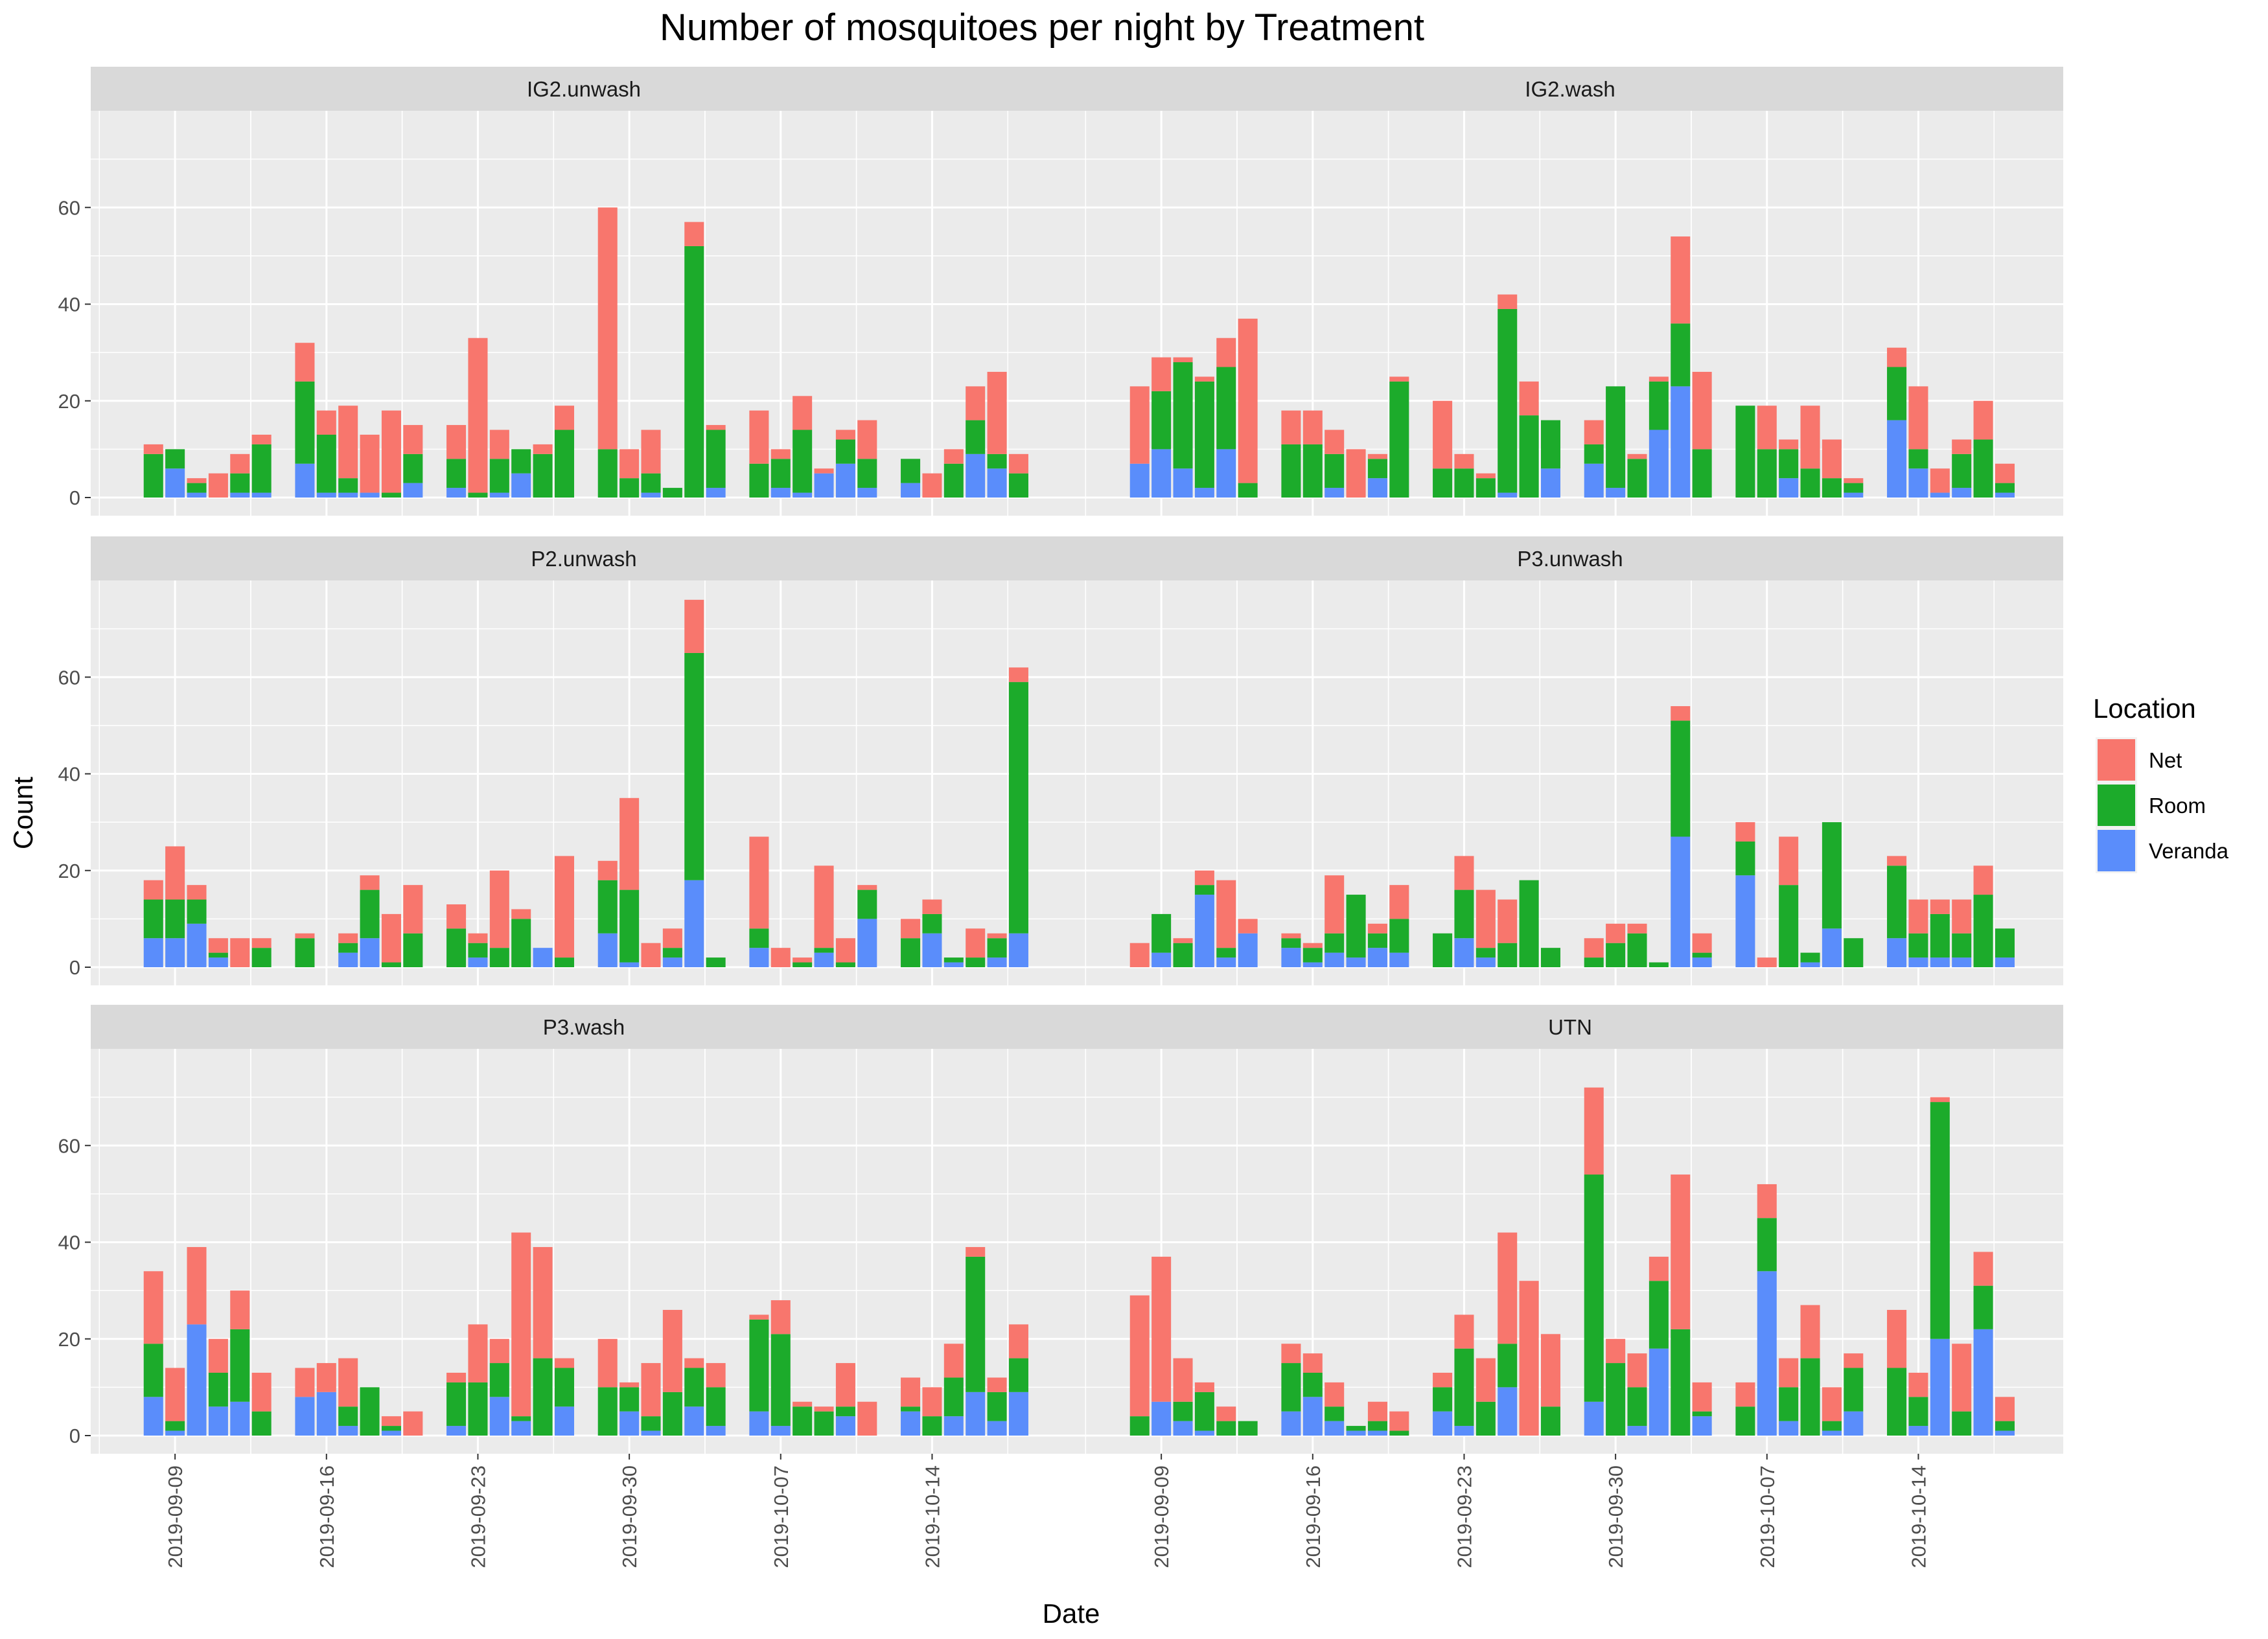  What do you see at coordinates (2116, 851) in the screenshot?
I see `legend-key-veranda` at bounding box center [2116, 851].